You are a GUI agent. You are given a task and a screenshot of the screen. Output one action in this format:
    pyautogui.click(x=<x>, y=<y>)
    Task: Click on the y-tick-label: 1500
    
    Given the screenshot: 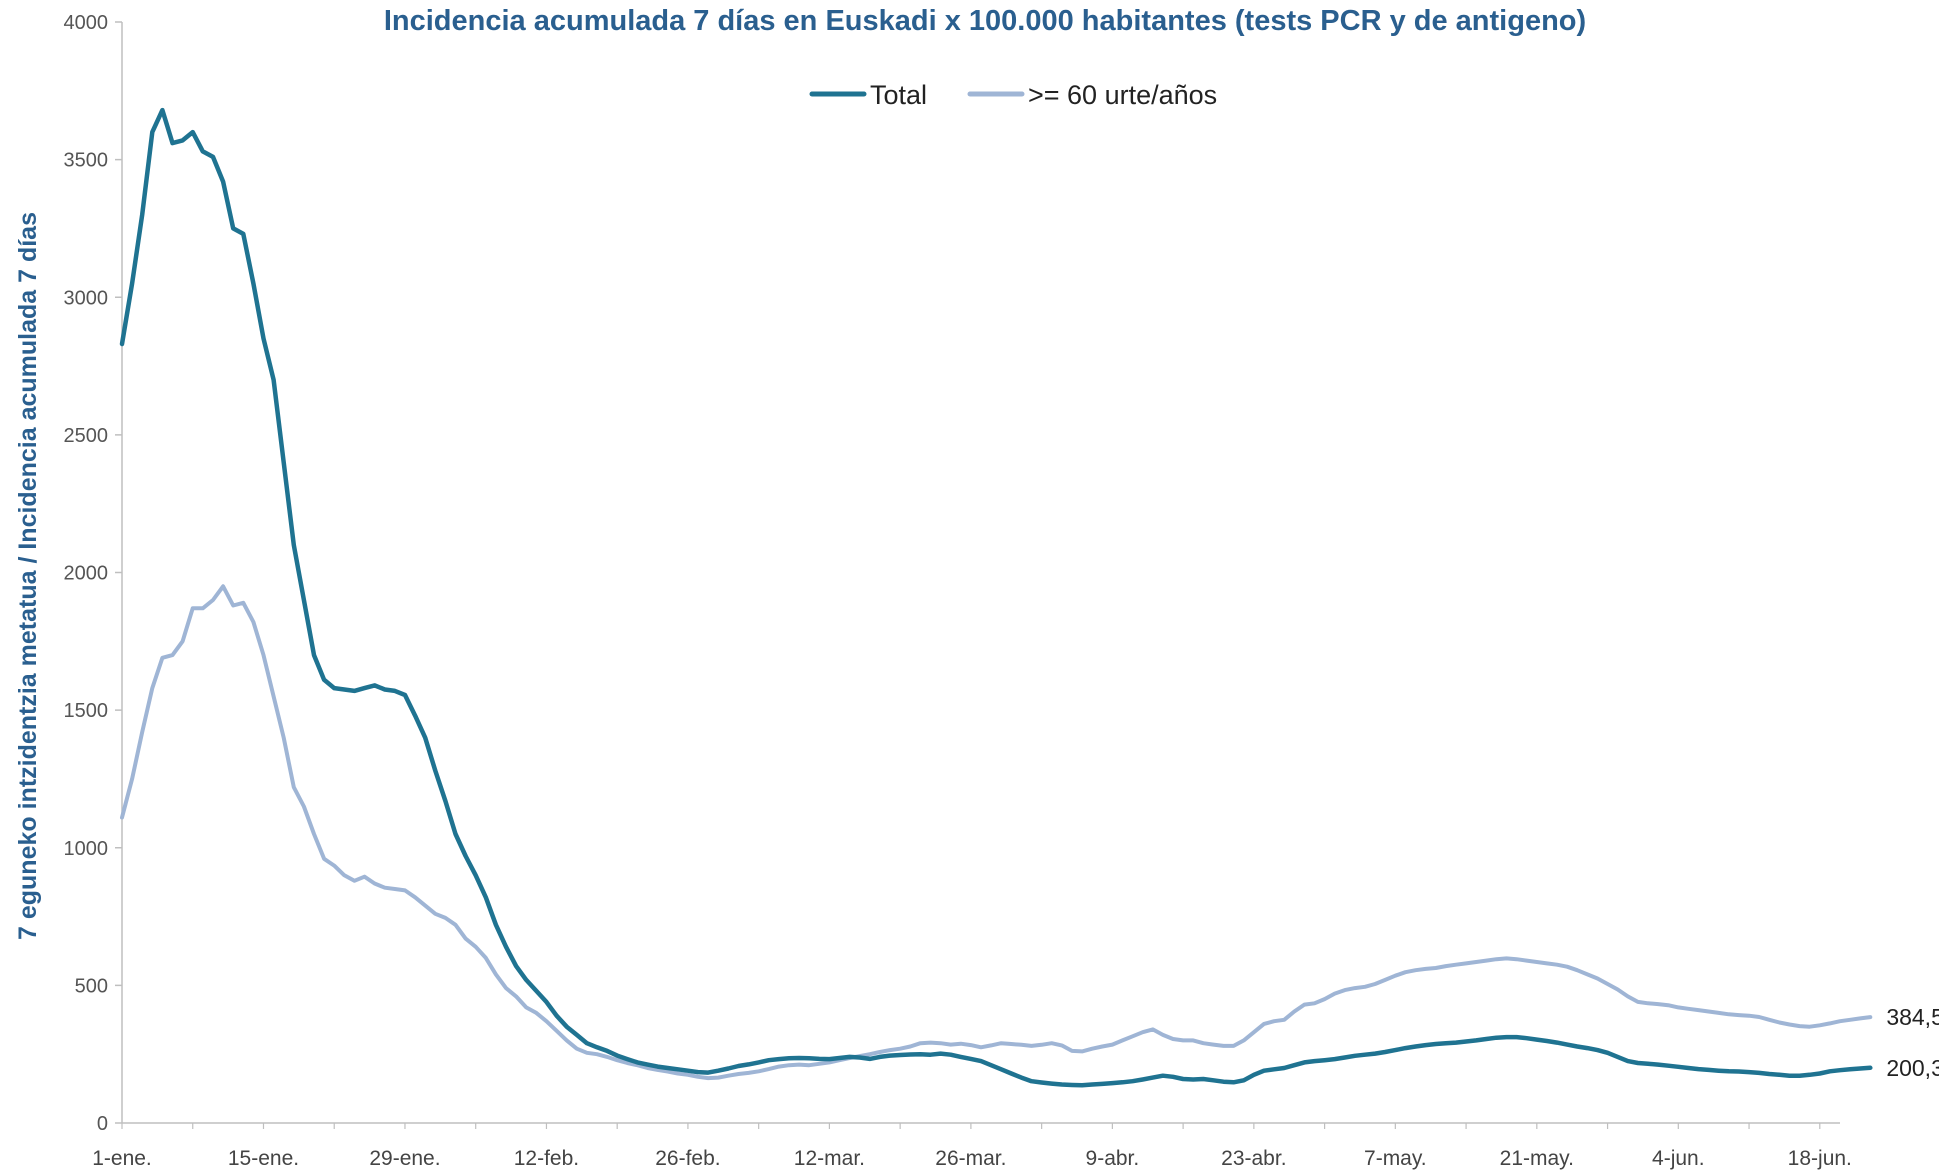 What is the action you would take?
    pyautogui.click(x=86, y=711)
    